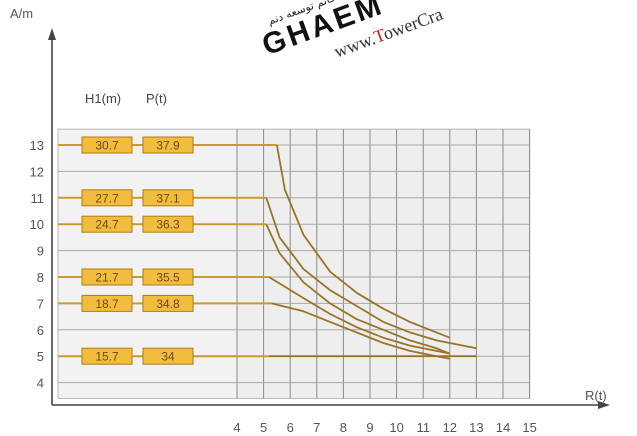 The height and width of the screenshot is (436, 637). Describe the element at coordinates (596, 395) in the screenshot. I see `x-axis-label: R(t)` at that location.